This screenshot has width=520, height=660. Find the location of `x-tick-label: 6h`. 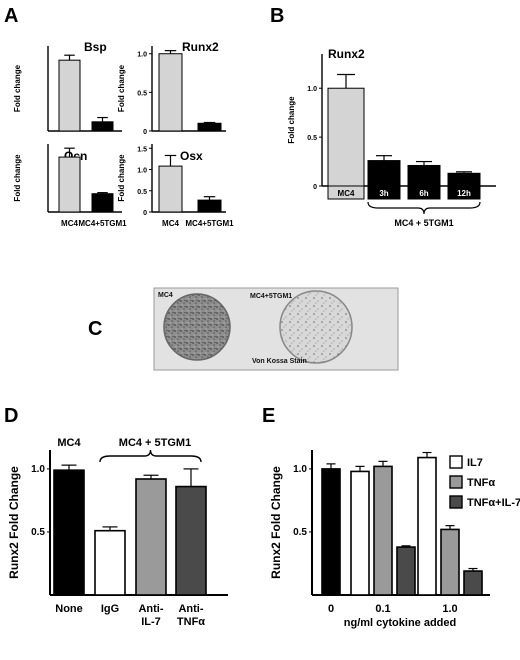

x-tick-label: 6h is located at coordinates (423, 193).